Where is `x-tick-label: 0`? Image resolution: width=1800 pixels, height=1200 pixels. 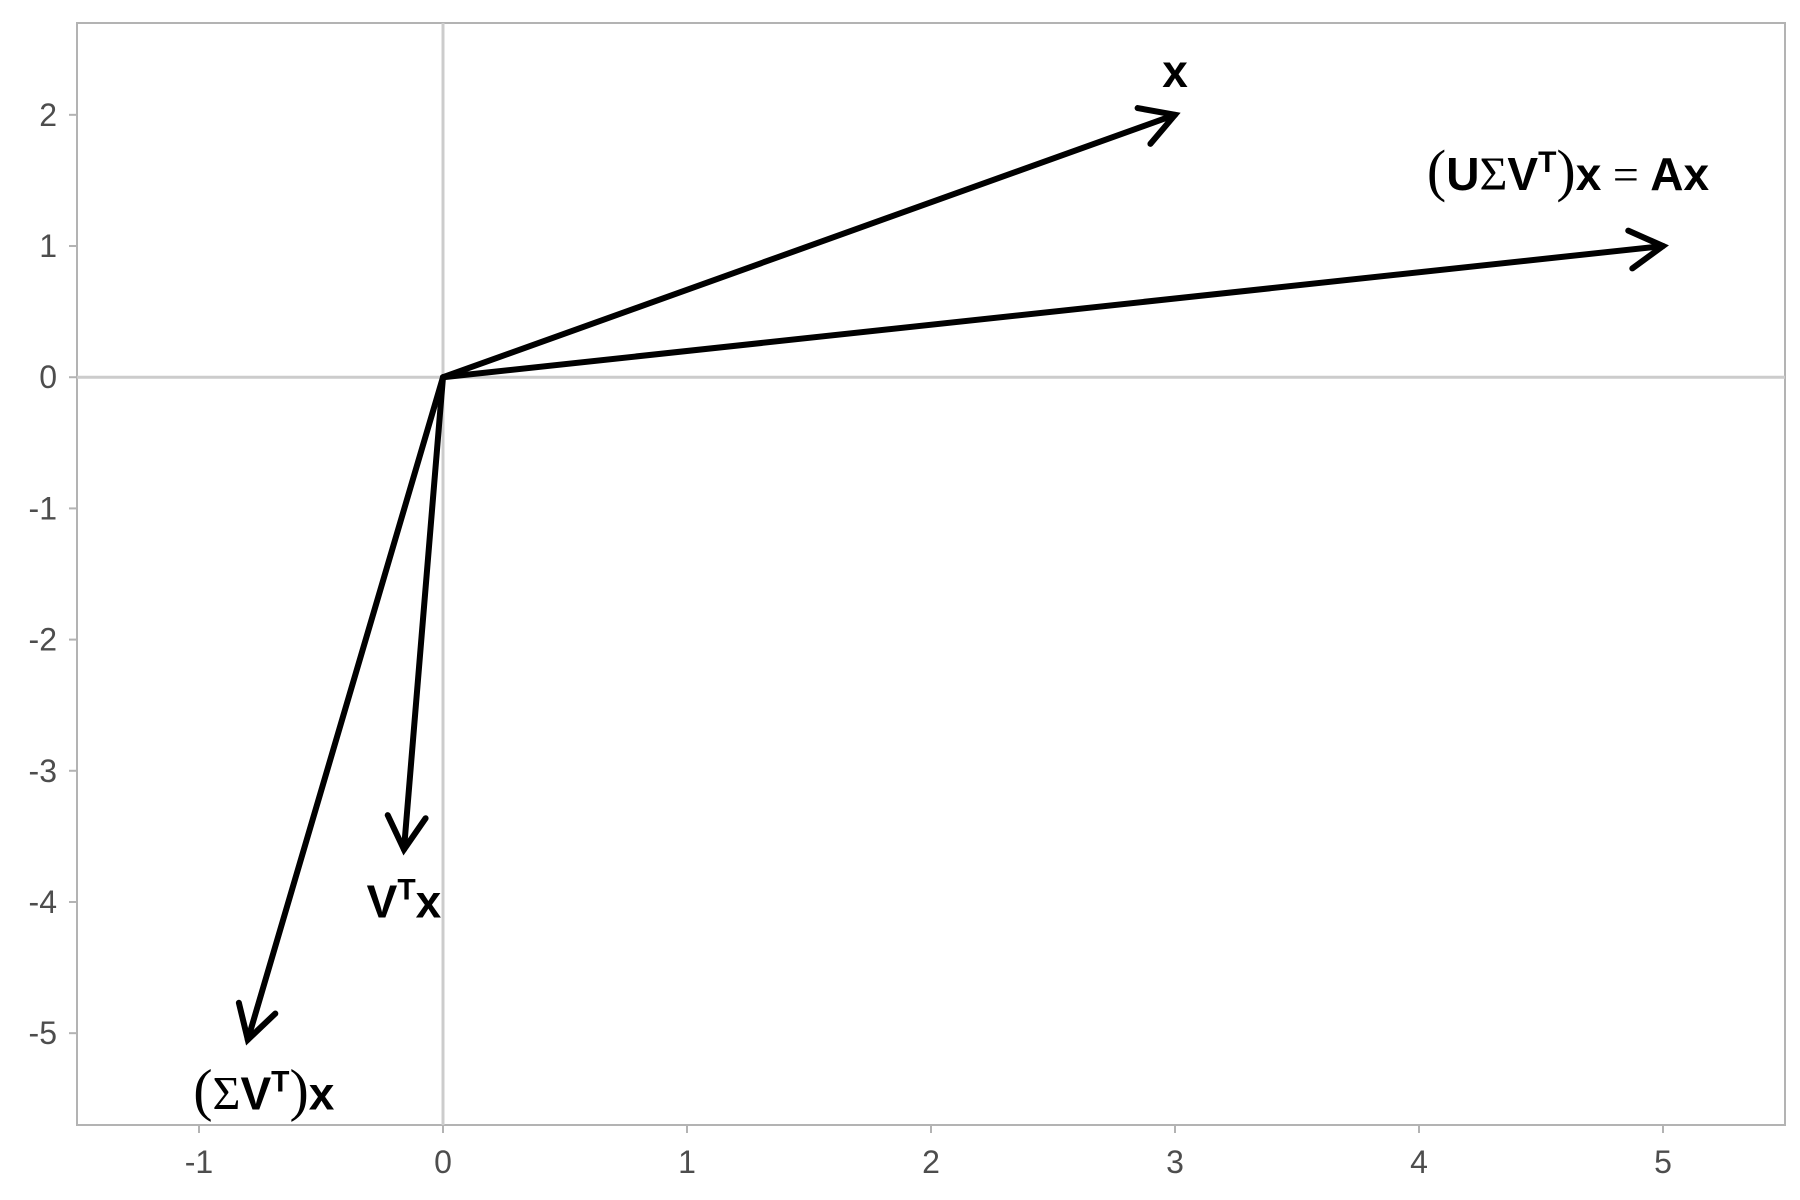 x-tick-label: 0 is located at coordinates (443, 1162).